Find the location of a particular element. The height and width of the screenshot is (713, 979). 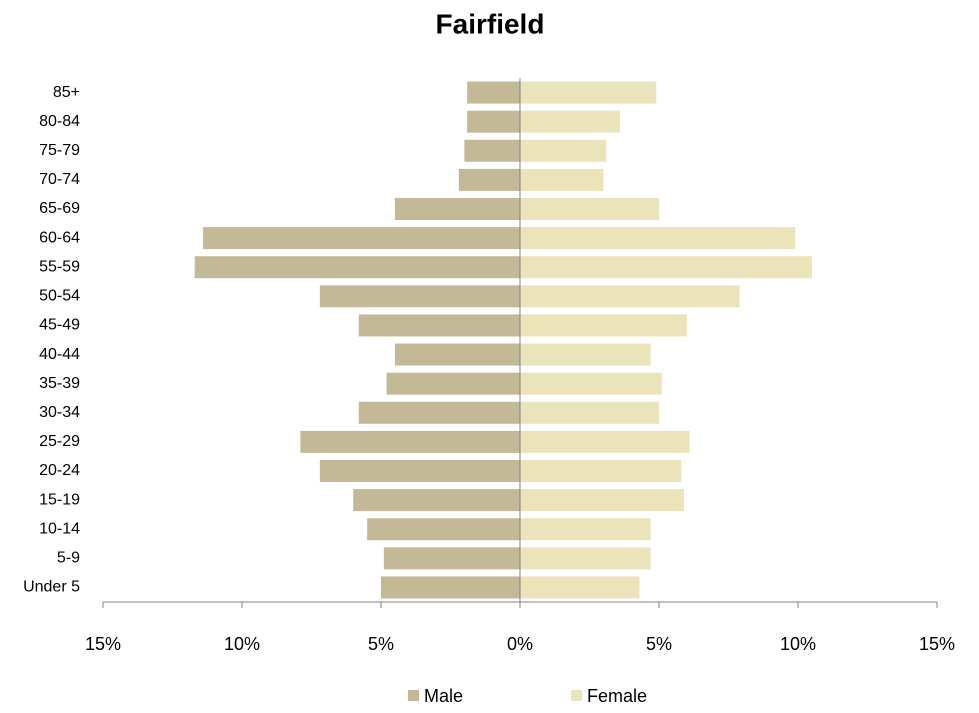

y-tick-label: 40-44 is located at coordinates (59, 354).